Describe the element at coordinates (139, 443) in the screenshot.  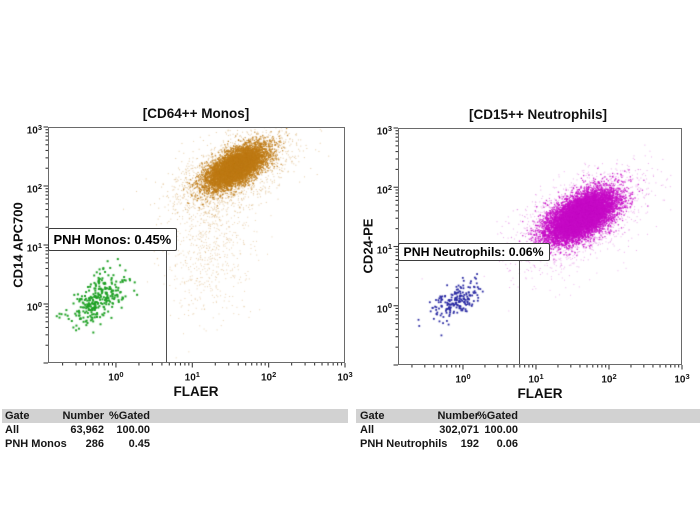
I see `cell-pct-gated: 0.45` at that location.